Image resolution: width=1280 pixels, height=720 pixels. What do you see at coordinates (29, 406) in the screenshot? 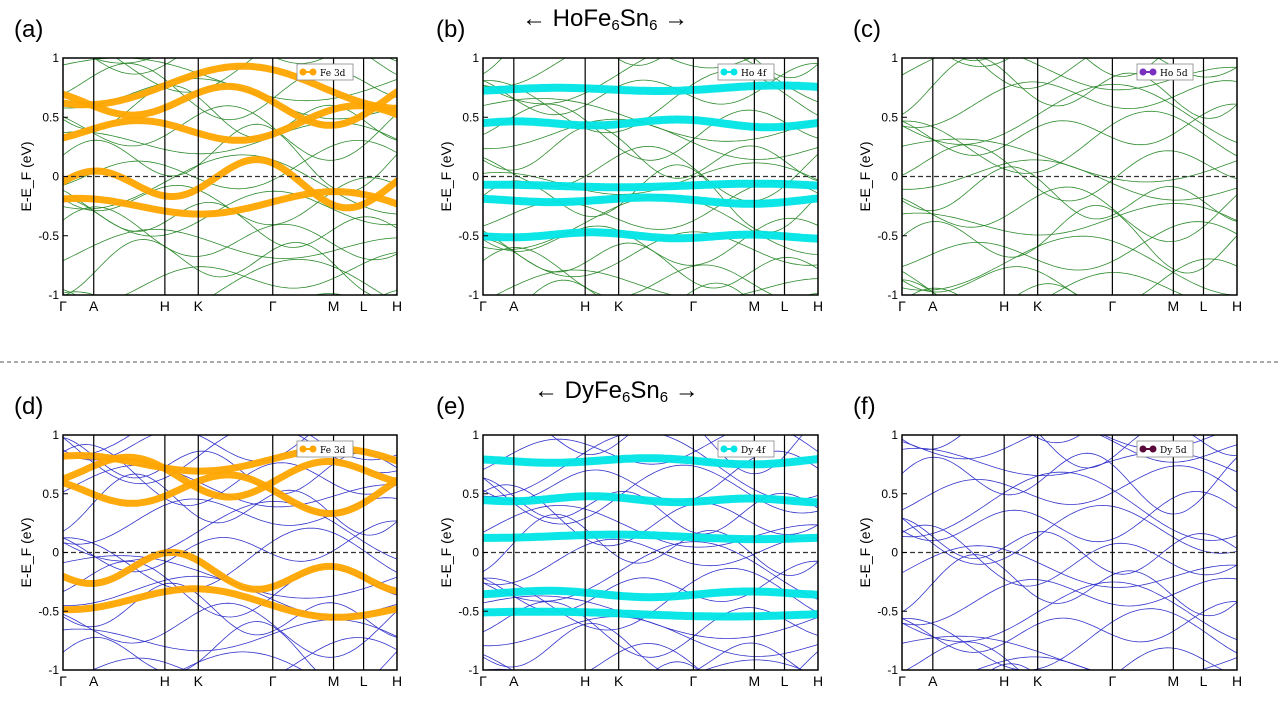
I see `panel-label-d: (d)` at bounding box center [29, 406].